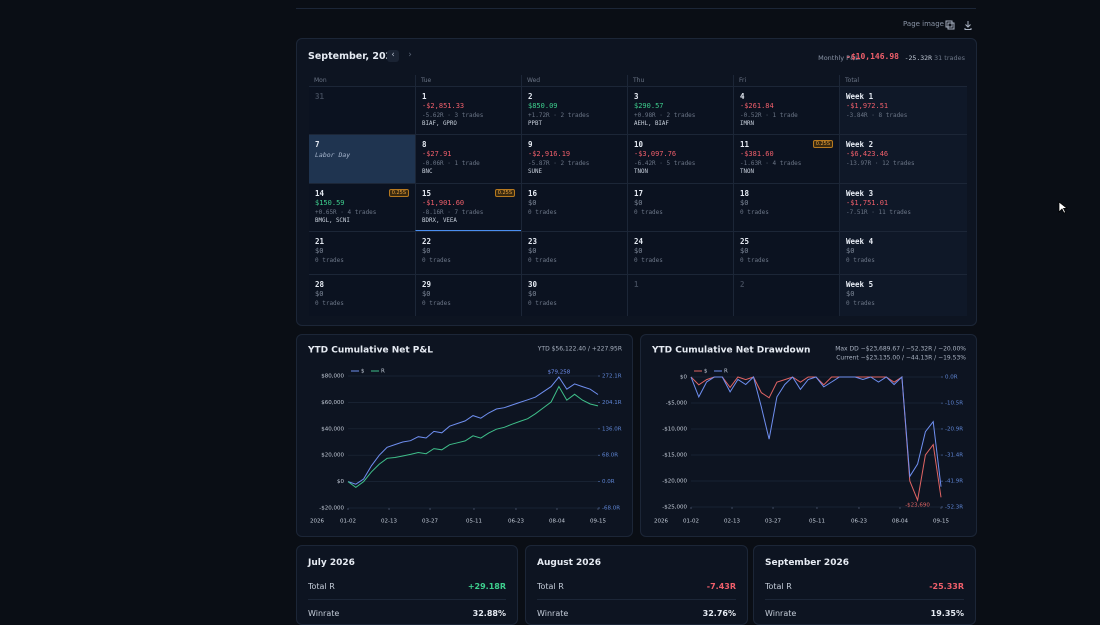 The image size is (1100, 625). I want to click on y-tick-label: $60,000, so click(332, 403).